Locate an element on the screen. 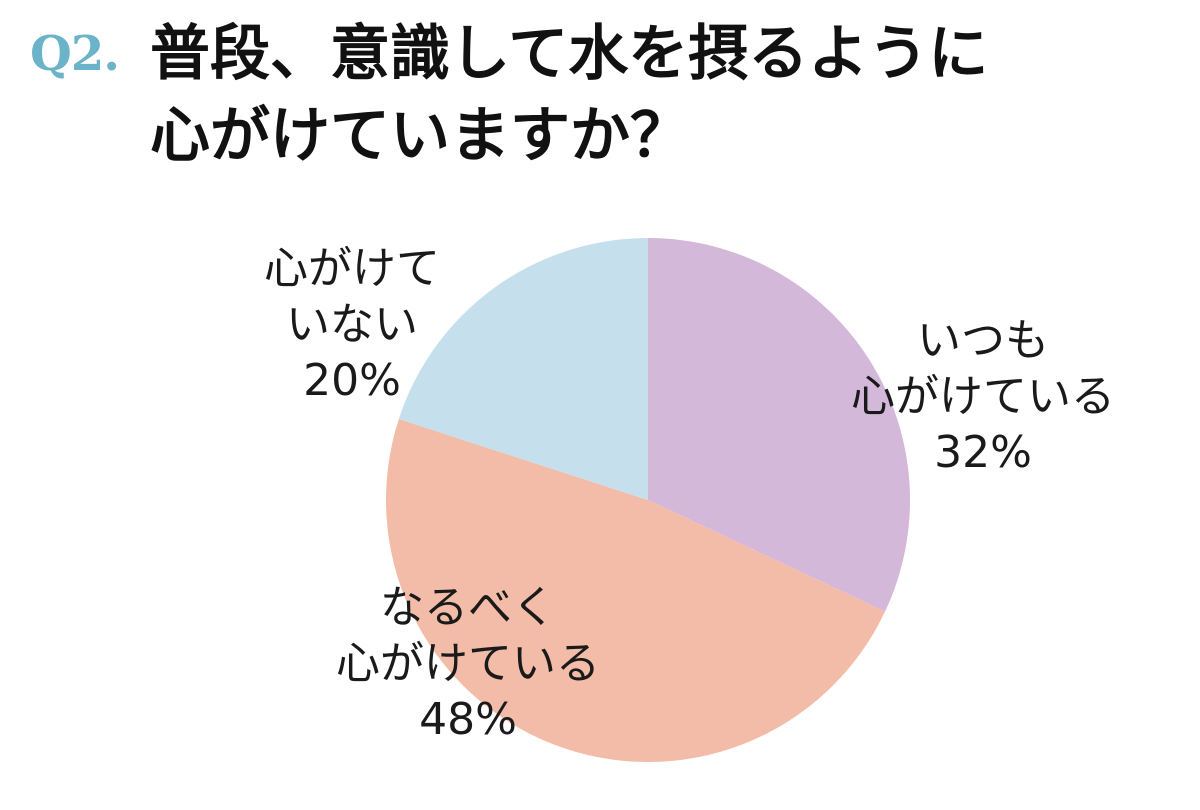 The height and width of the screenshot is (810, 1200). slice-category-label-always: 心がけている is located at coordinates (983, 396).